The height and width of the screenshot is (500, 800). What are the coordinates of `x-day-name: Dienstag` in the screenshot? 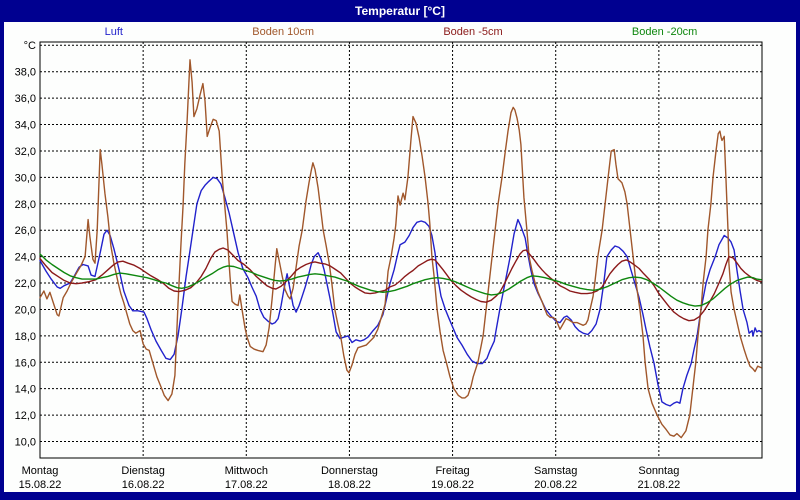 It's located at (142, 471).